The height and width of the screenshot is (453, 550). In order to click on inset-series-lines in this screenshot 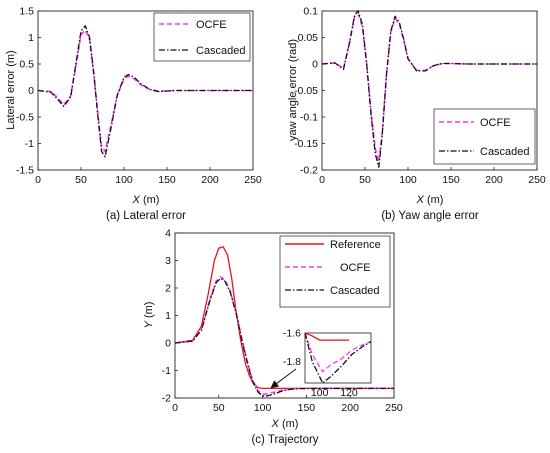, I will do `click(338, 358)`.